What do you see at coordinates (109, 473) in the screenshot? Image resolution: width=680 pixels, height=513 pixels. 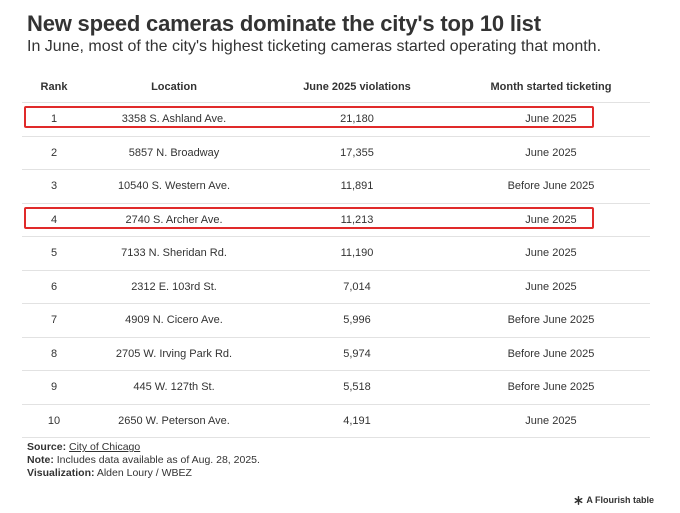 I see `visualization-credit: Visualization: Alden Loury / WBEZ` at bounding box center [109, 473].